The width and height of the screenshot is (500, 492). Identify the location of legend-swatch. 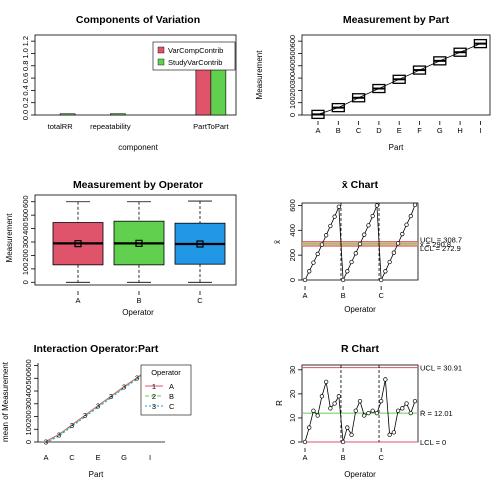
(161, 62).